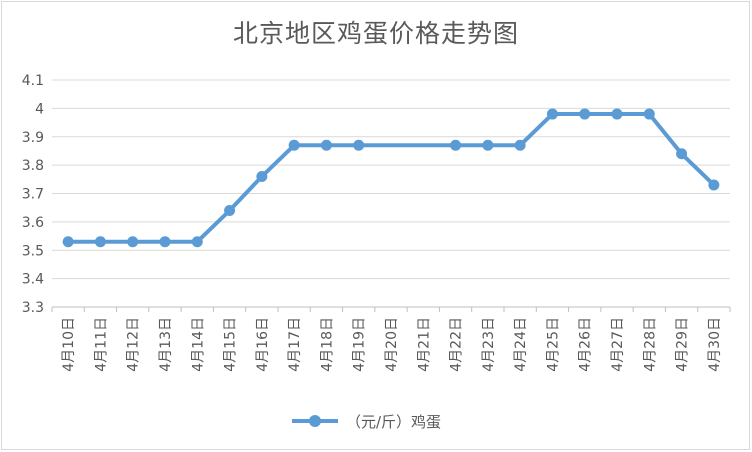 This screenshot has height=452, width=752. I want to click on y-axis-ticks: 3.3 3.4 3.5 3.6 3.7 3.8 3.9 4 4.1, so click(33, 194).